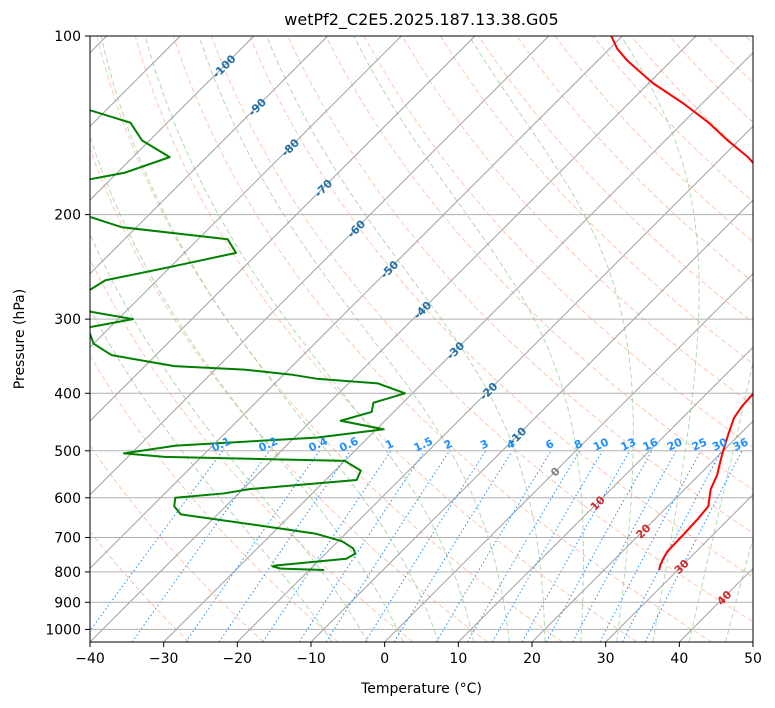 The height and width of the screenshot is (708, 775). What do you see at coordinates (418, 654) in the screenshot?
I see `x-axis-ticks: −40 −30 −20 −10 0 10 20 30 40 50` at bounding box center [418, 654].